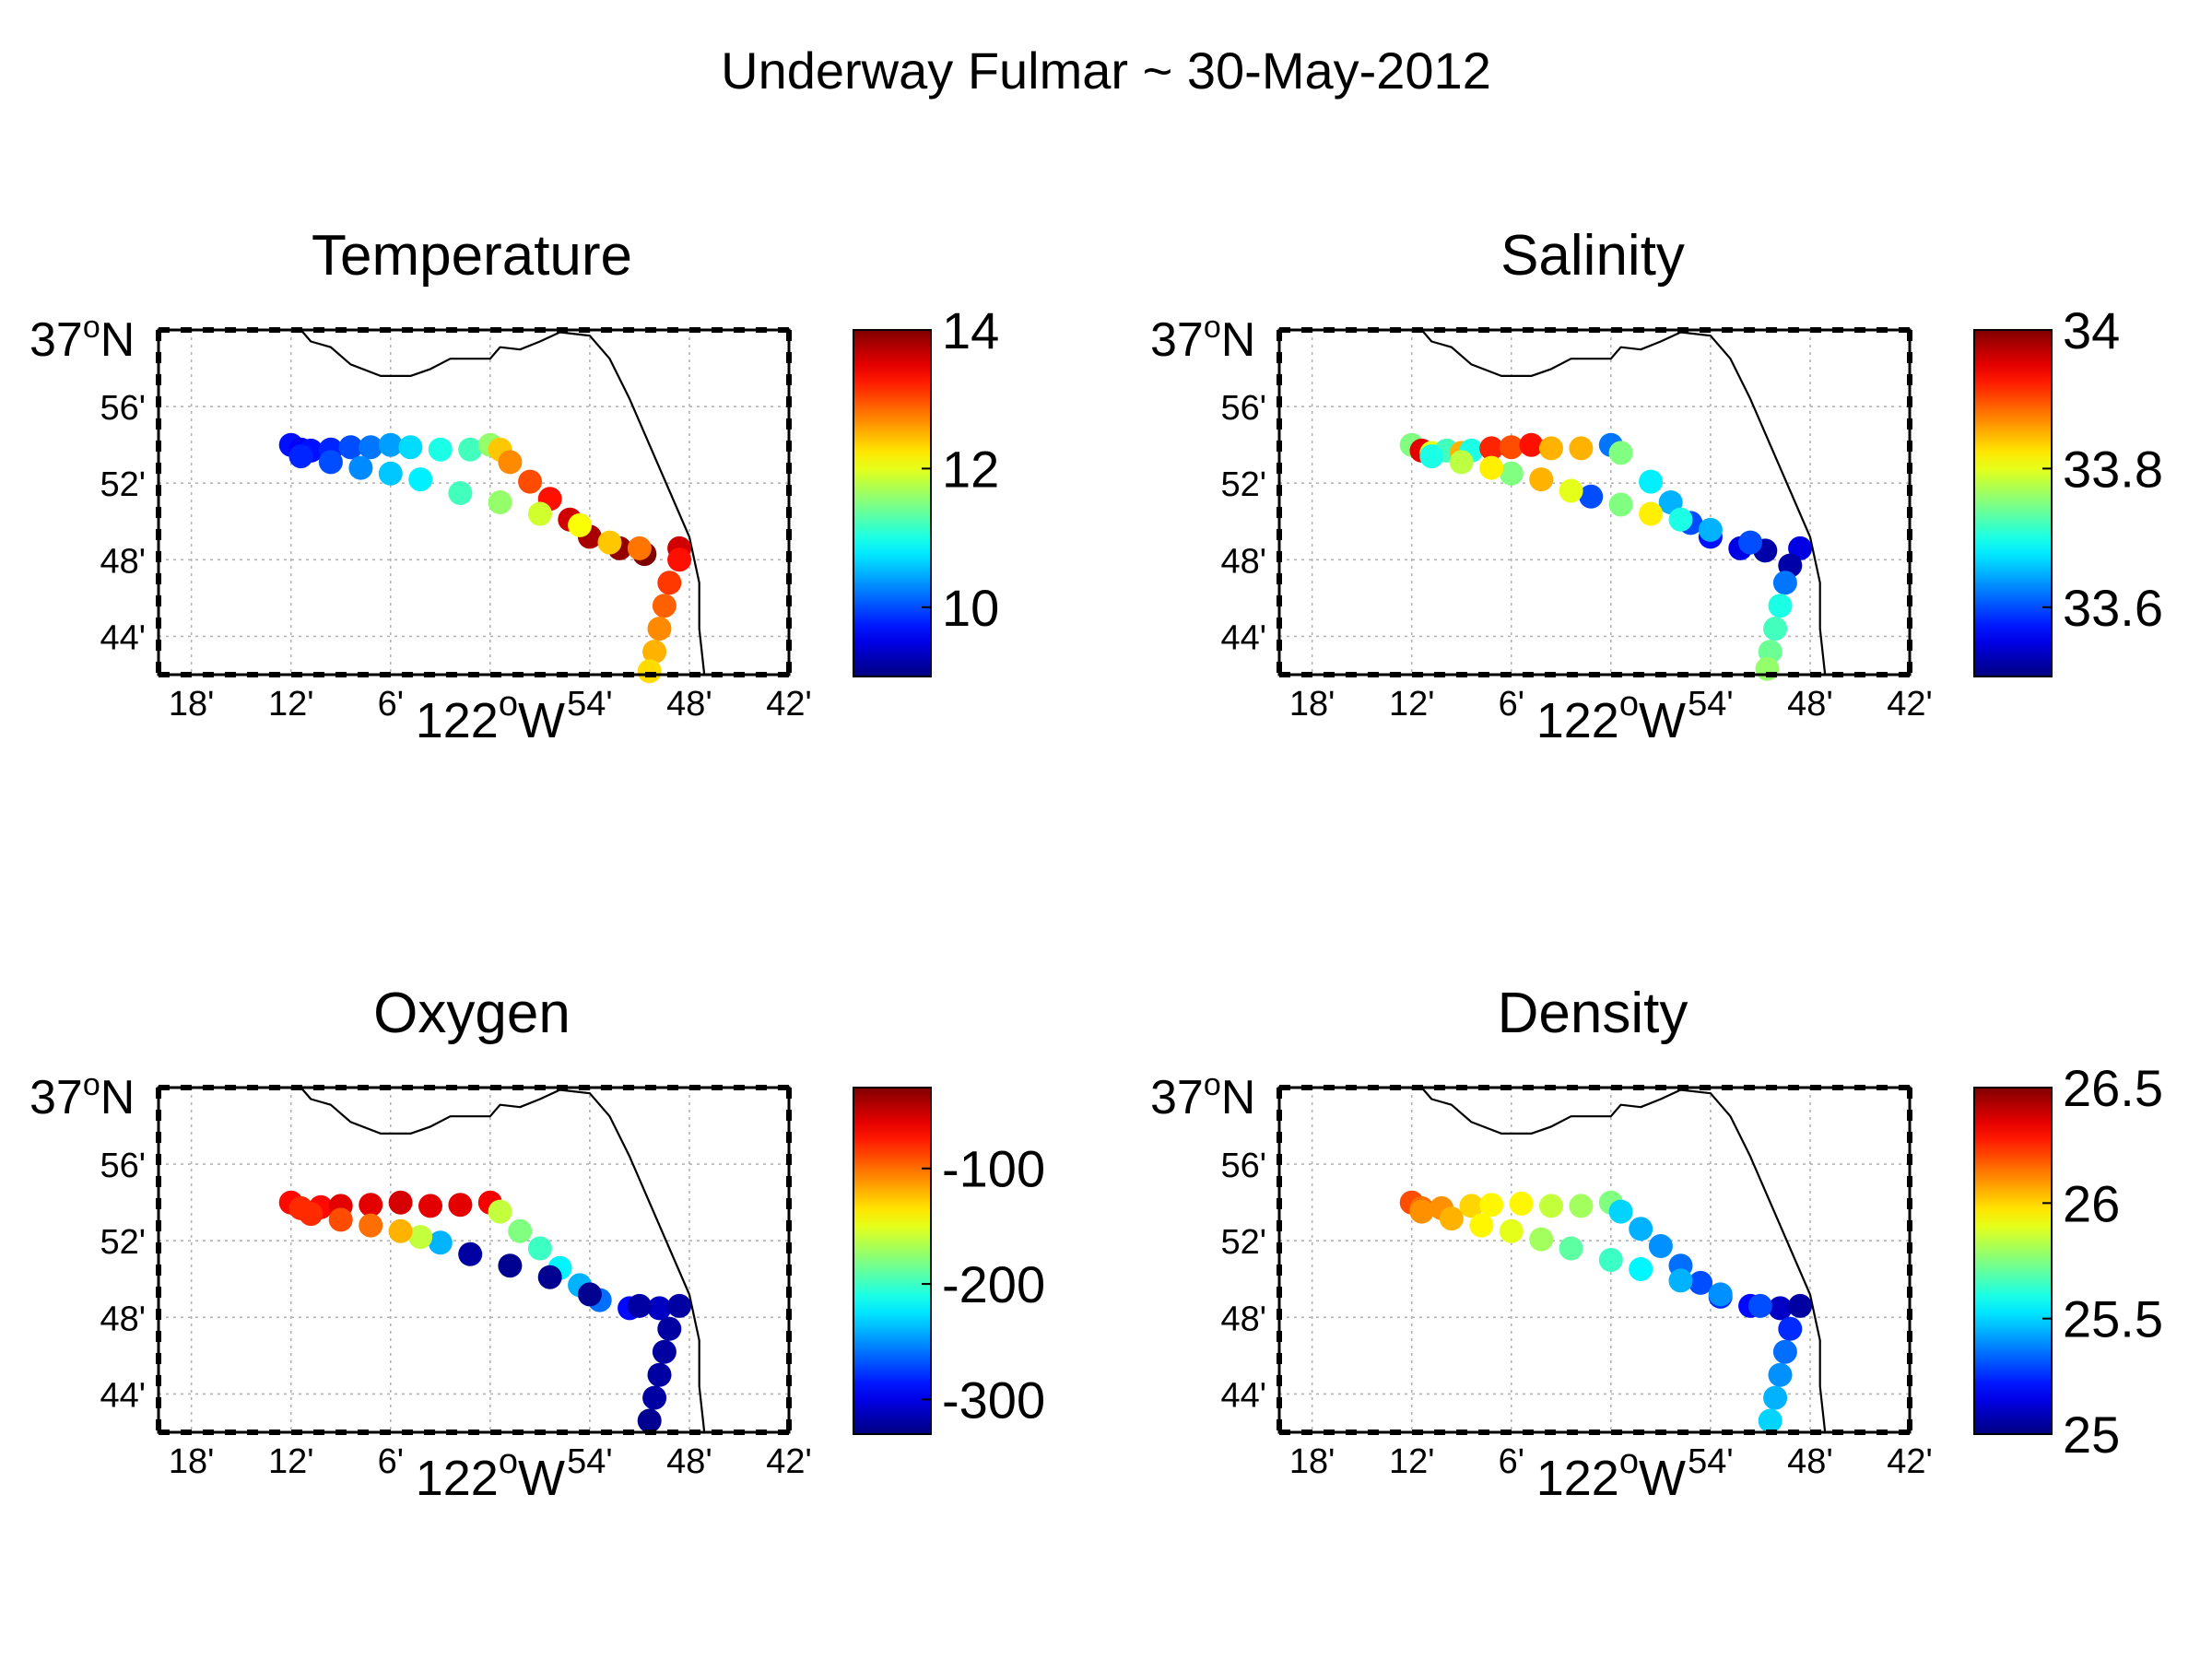  What do you see at coordinates (1511, 1461) in the screenshot?
I see `lon-tick-label: 6'` at bounding box center [1511, 1461].